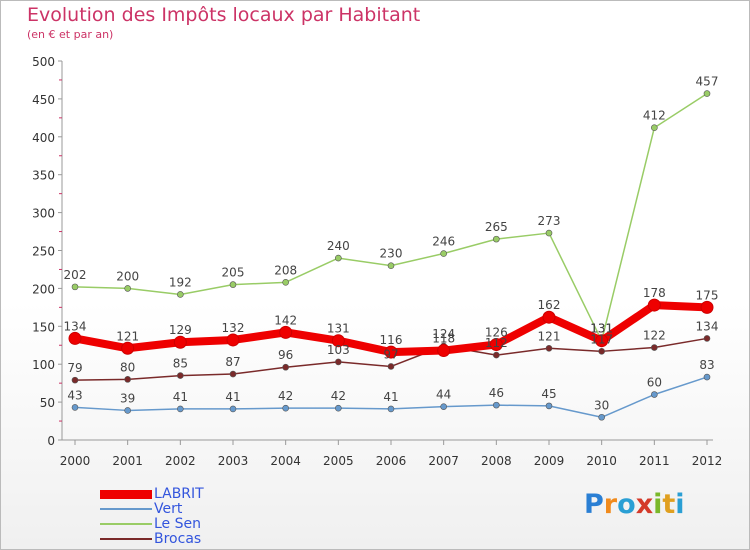  What do you see at coordinates (549, 461) in the screenshot?
I see `x-tick-label: 2009` at bounding box center [549, 461].